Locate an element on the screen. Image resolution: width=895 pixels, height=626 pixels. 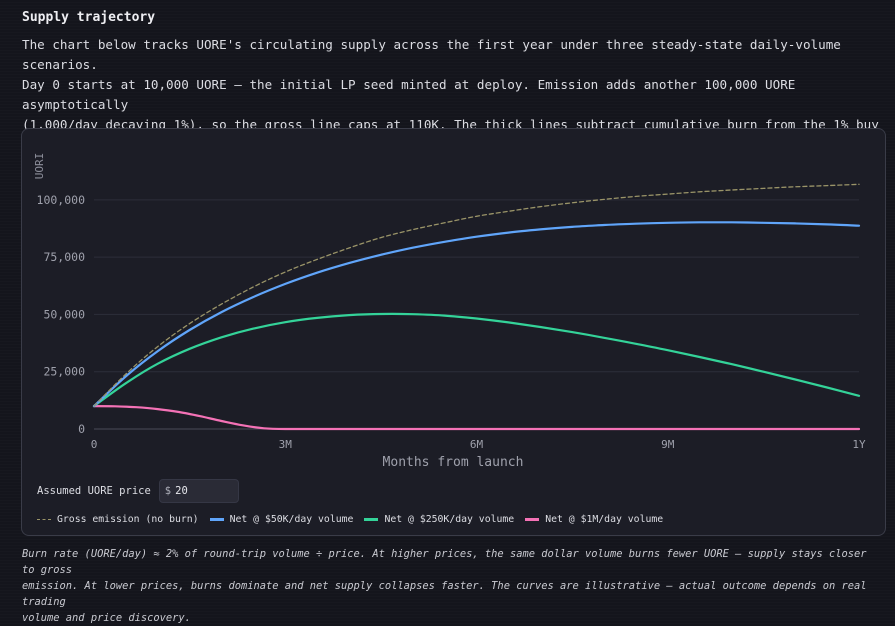
legend-item-1m: Net @ $1M/day volume is located at coordinates (594, 519).